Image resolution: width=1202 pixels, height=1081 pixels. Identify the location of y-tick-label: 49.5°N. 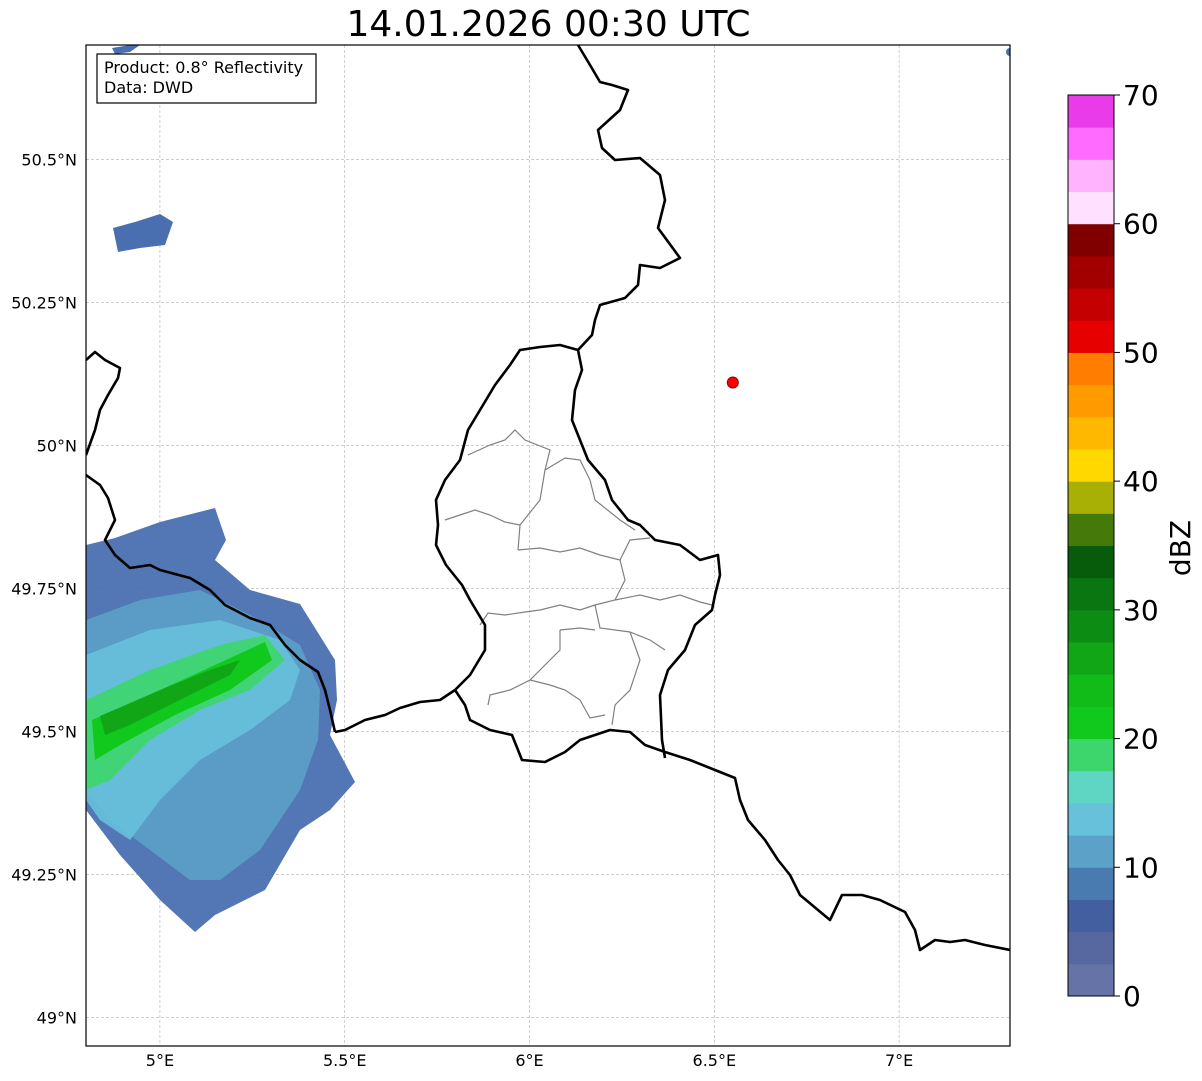
(49, 731).